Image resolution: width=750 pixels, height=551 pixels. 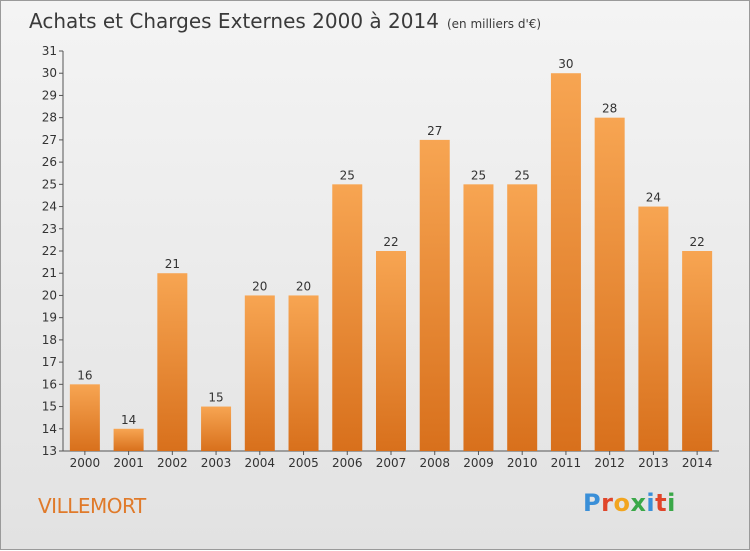 What do you see at coordinates (303, 463) in the screenshot?
I see `x-tick-label-2005: 2005` at bounding box center [303, 463].